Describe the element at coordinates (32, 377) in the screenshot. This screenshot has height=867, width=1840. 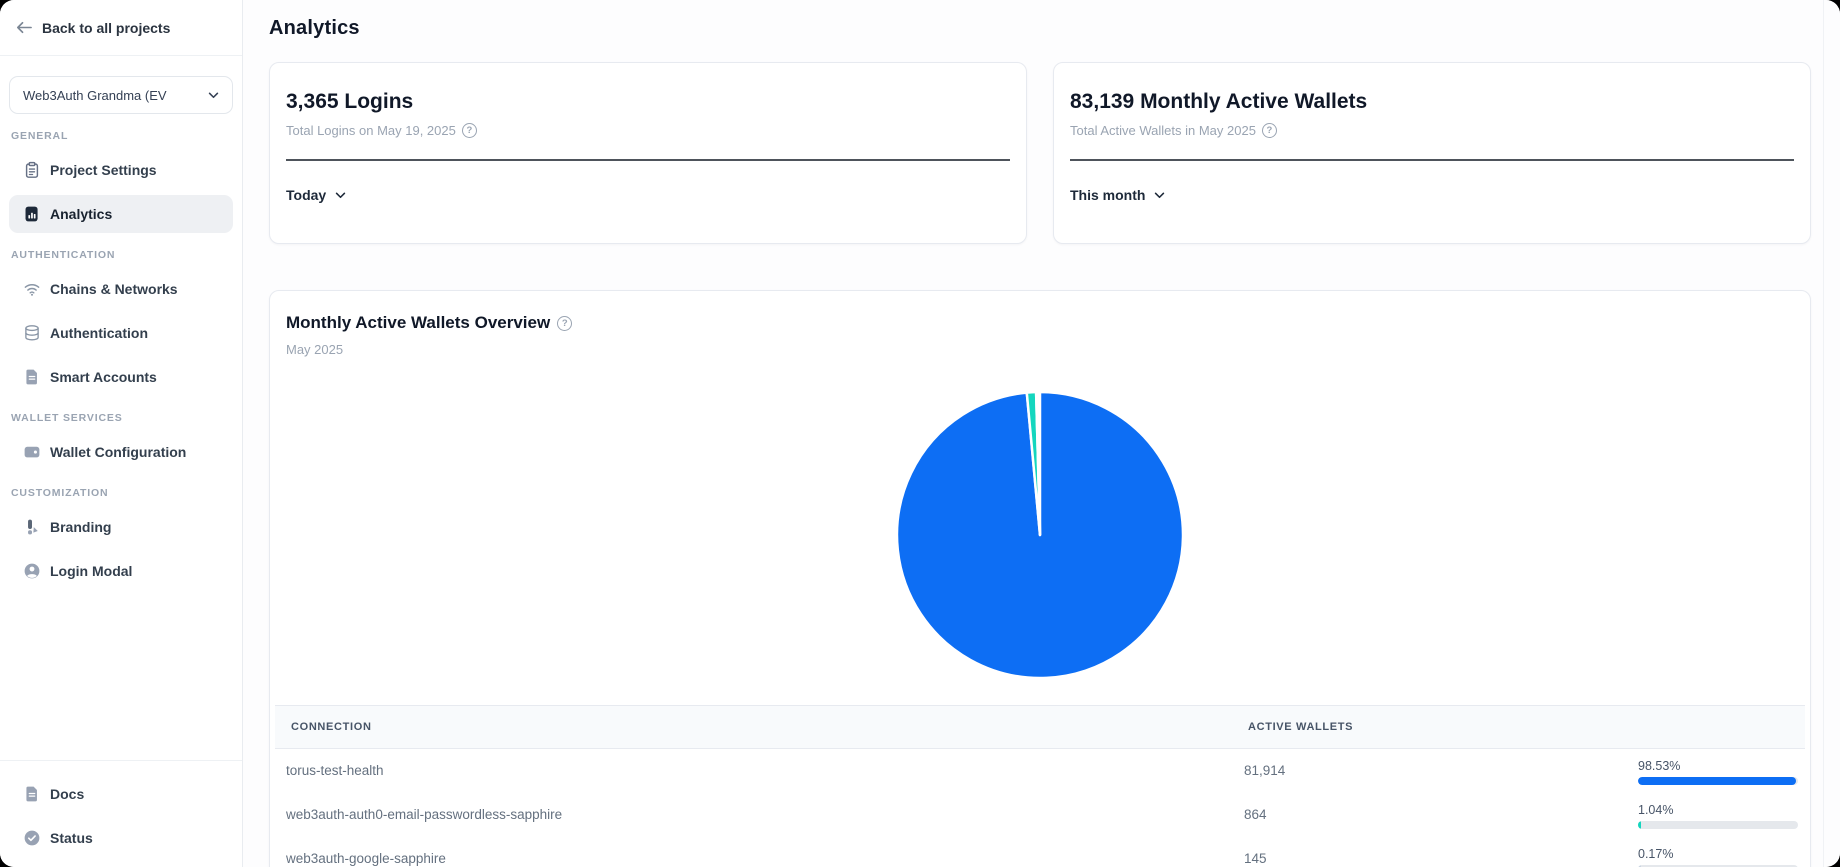
I see `file-icon` at that location.